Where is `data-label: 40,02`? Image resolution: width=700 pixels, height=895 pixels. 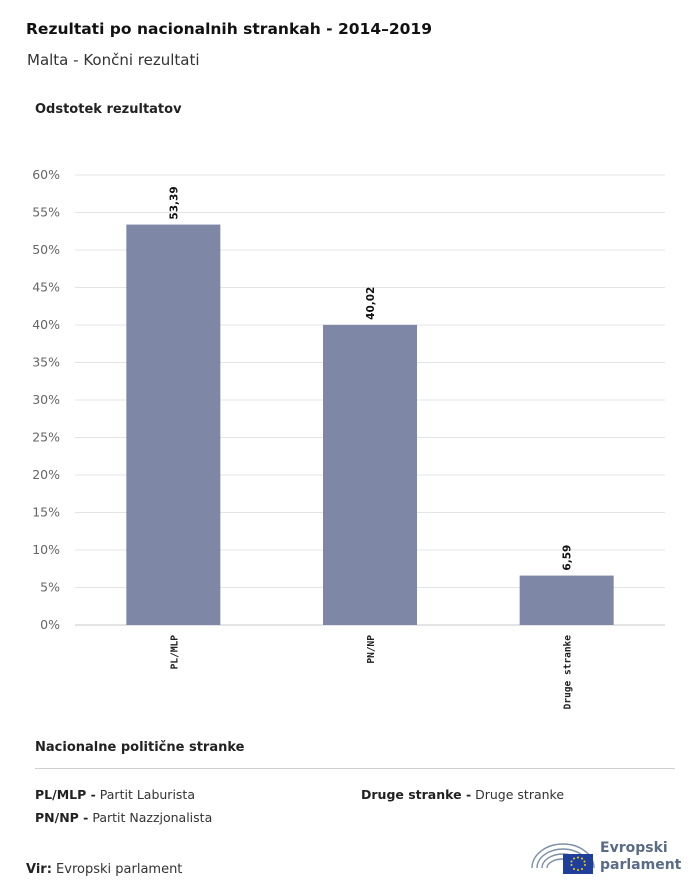 data-label: 40,02 is located at coordinates (371, 303).